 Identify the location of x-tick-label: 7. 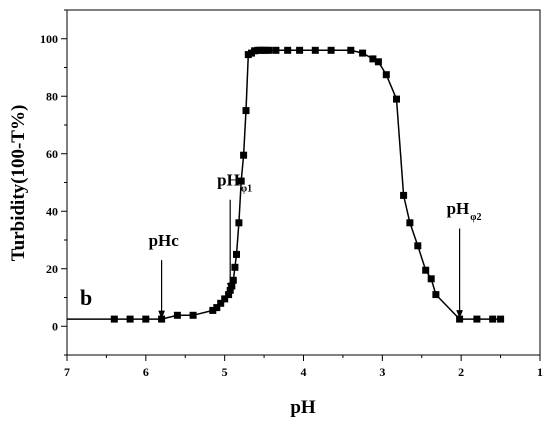
(67, 372).